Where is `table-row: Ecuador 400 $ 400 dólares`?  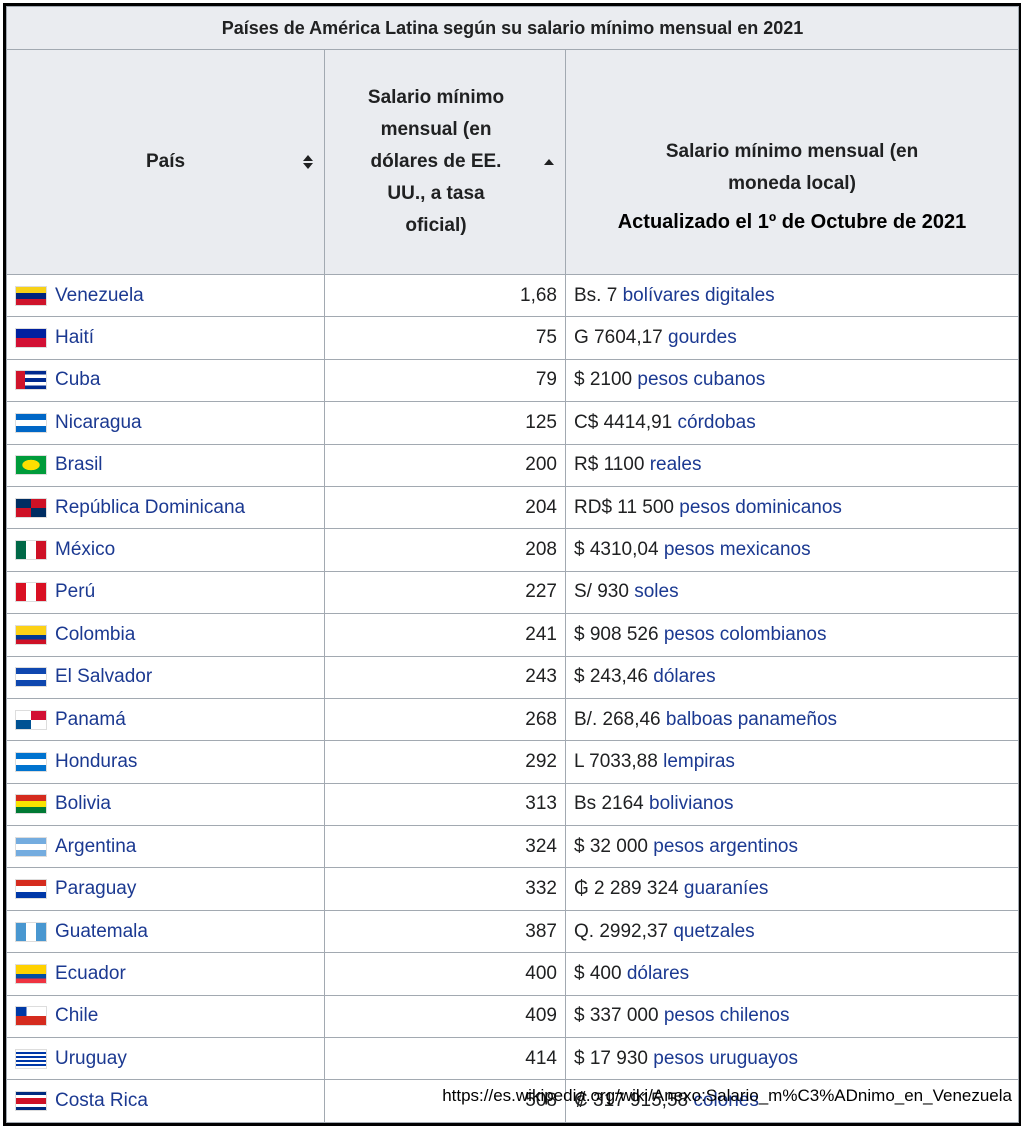
table-row: Ecuador 400 $ 400 dólares is located at coordinates (513, 974).